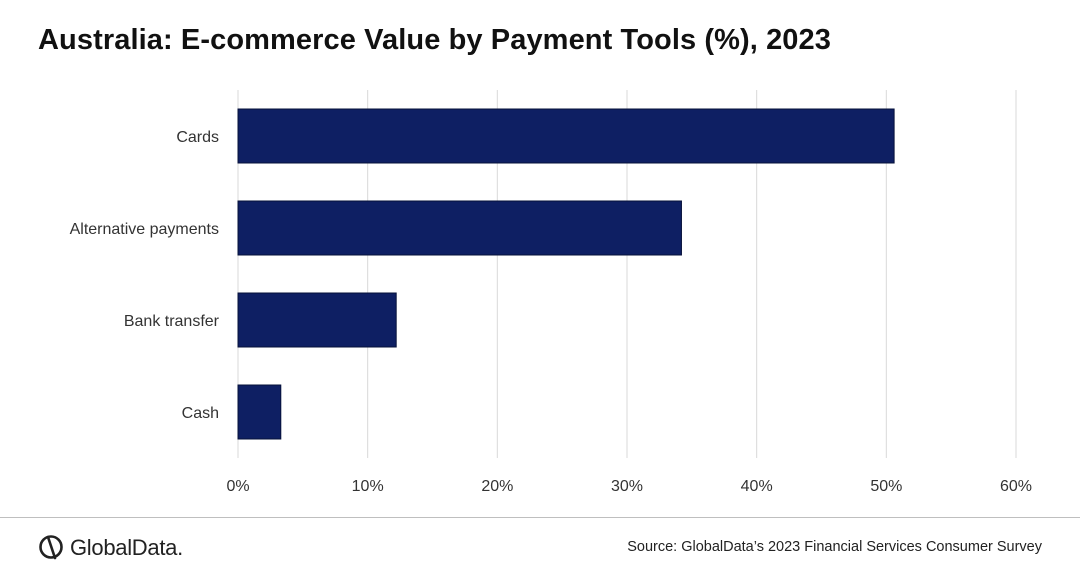  Describe the element at coordinates (197, 137) in the screenshot. I see `category-label: Cards` at that location.